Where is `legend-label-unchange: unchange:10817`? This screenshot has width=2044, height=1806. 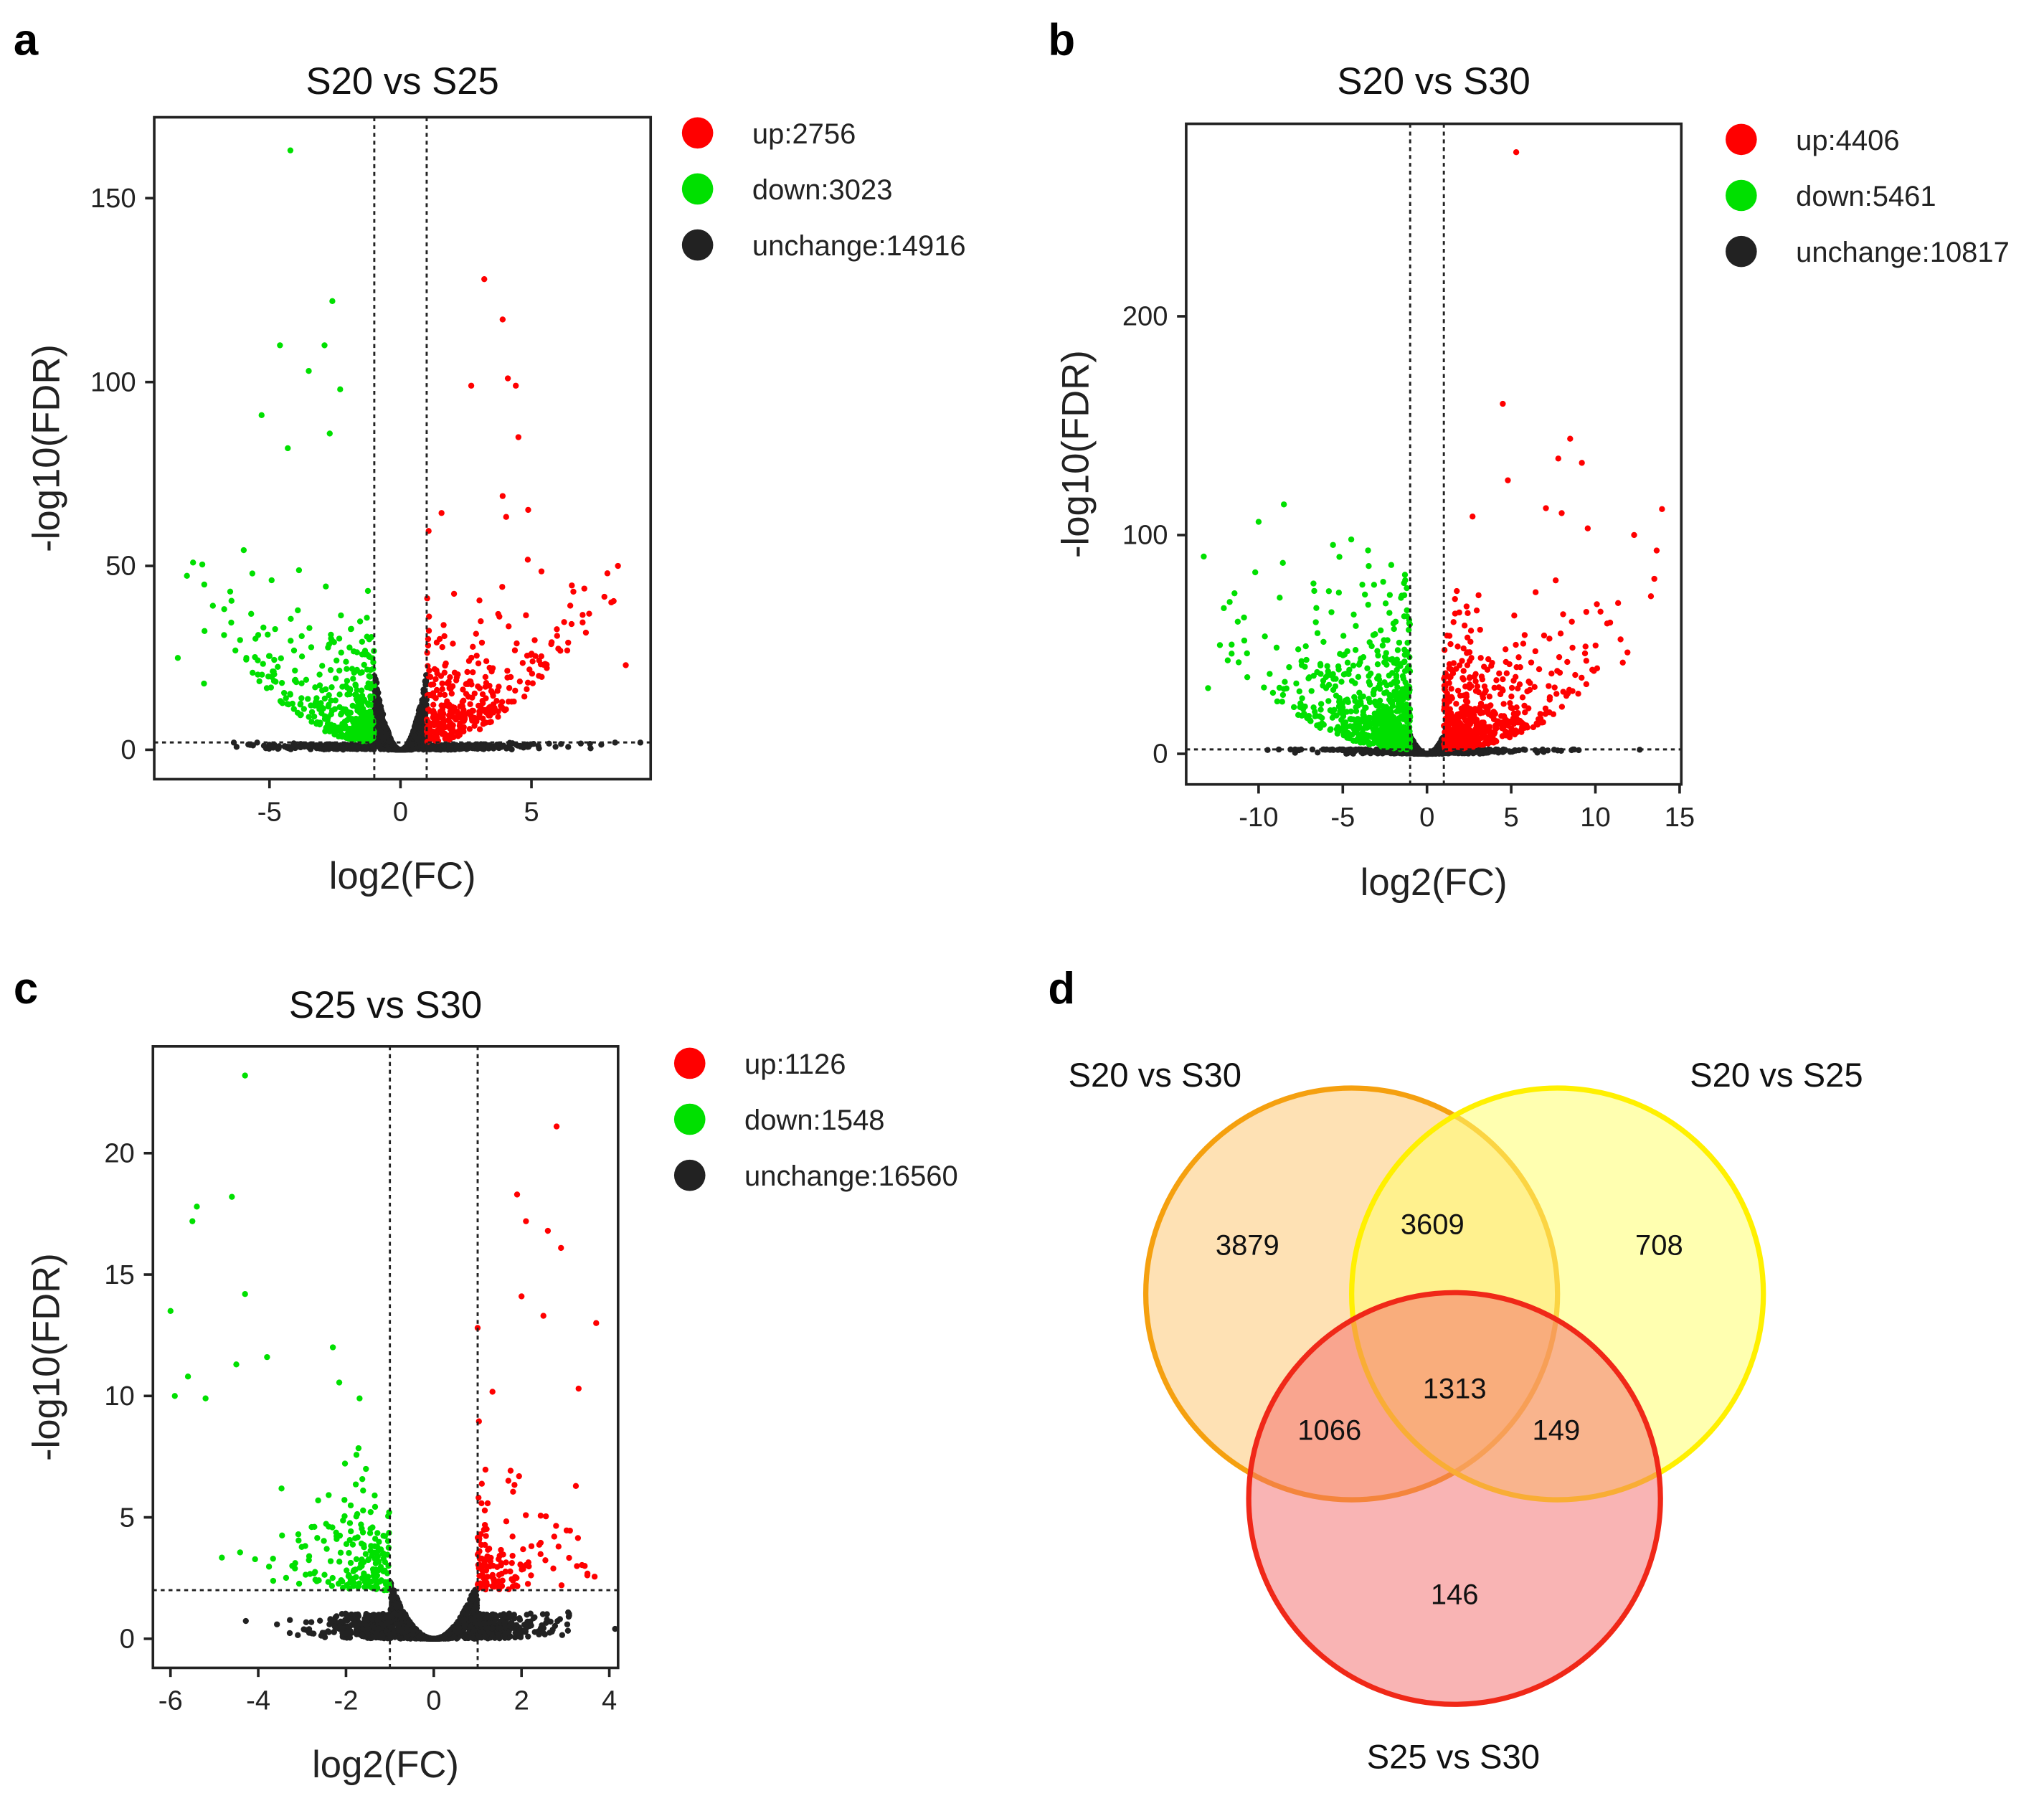 legend-label-unchange: unchange:10817 is located at coordinates (1903, 252).